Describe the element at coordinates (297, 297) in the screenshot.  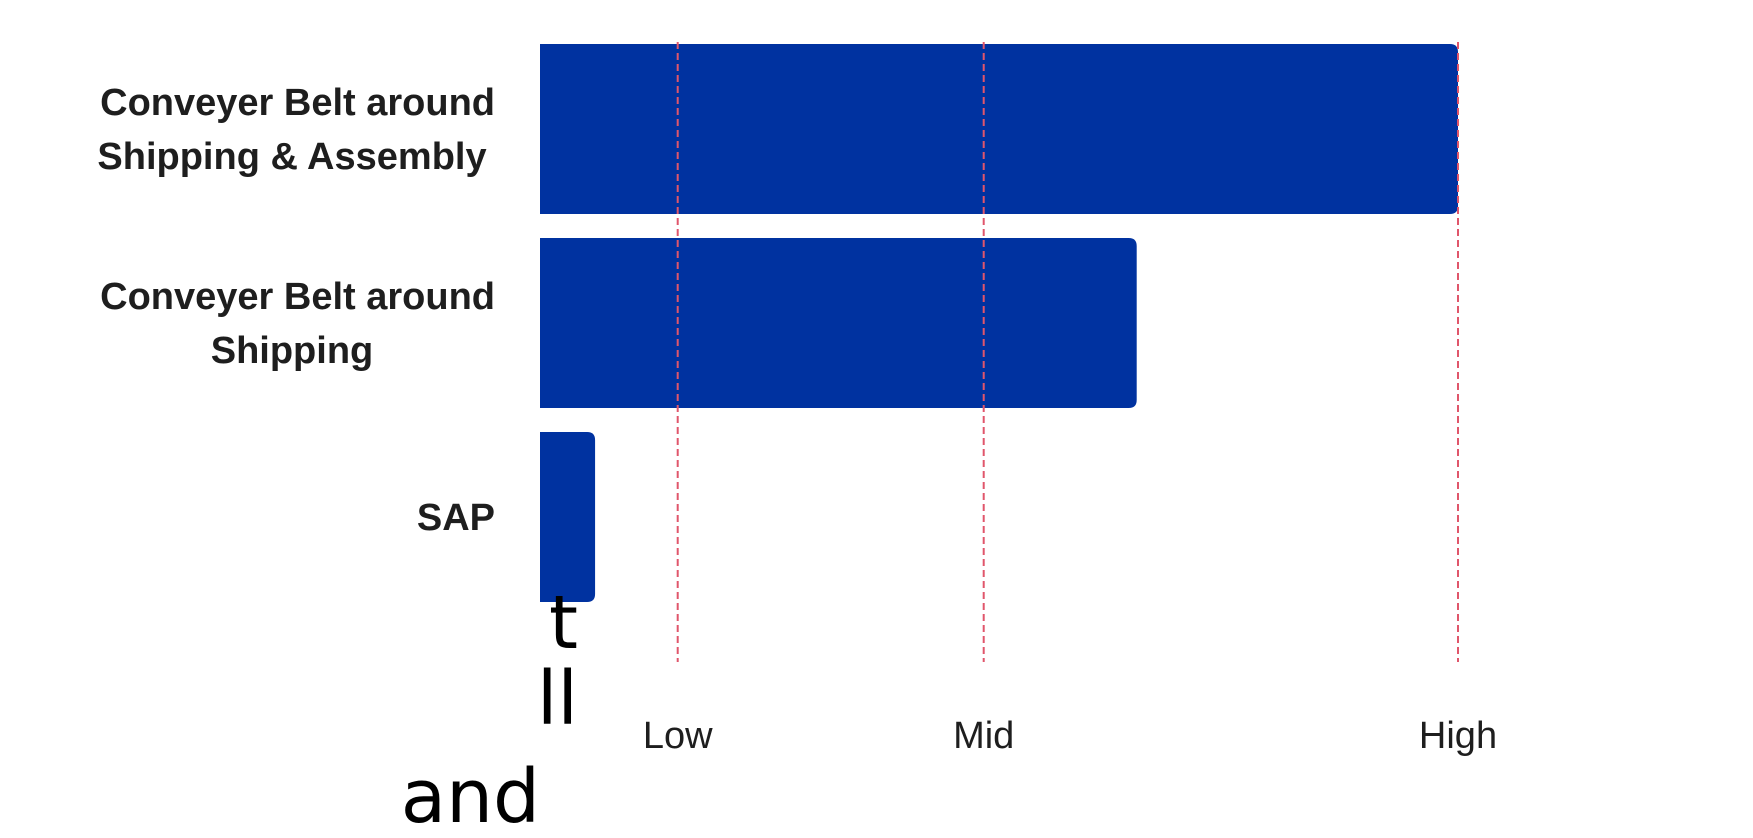
I see `category-label-2-line-1: Conveyer Belt around` at that location.